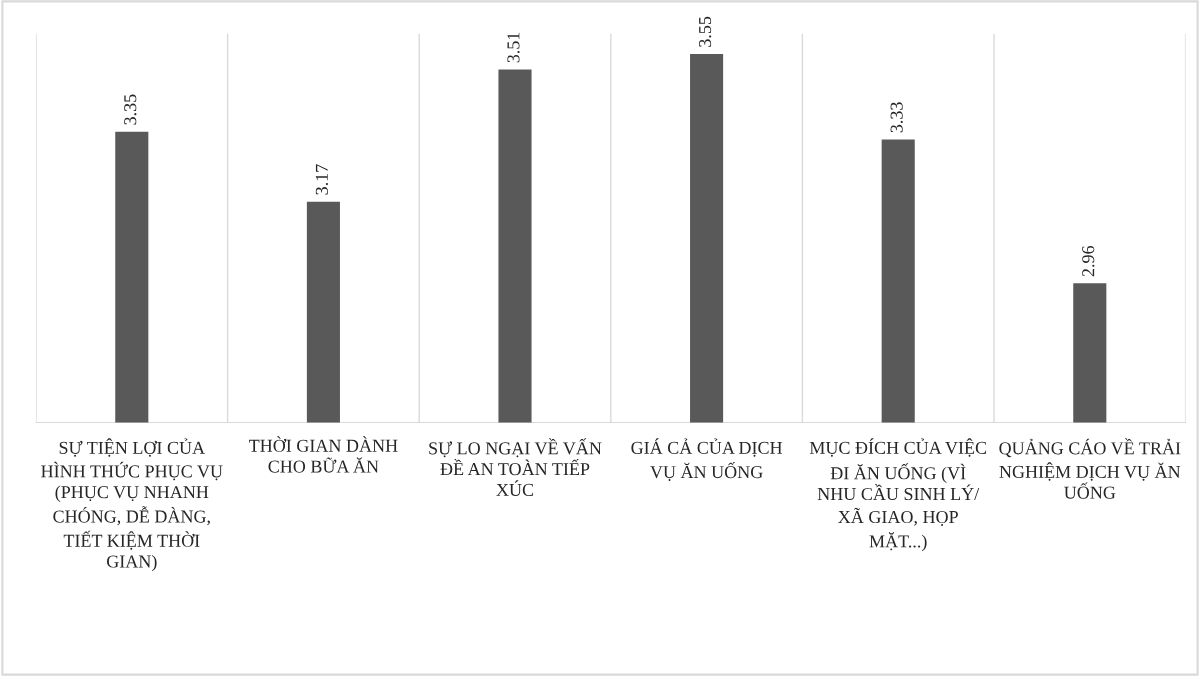 Image resolution: width=1200 pixels, height=676 pixels. Describe the element at coordinates (898, 495) in the screenshot. I see `x-tick-label: MỤC ĐÍCH CỦA VIỆC ĐI ĂN UỐNG (VÌ NHU CẦU SINH LÝ/ XÃ GIAO, HỌP MẶT...)` at that location.